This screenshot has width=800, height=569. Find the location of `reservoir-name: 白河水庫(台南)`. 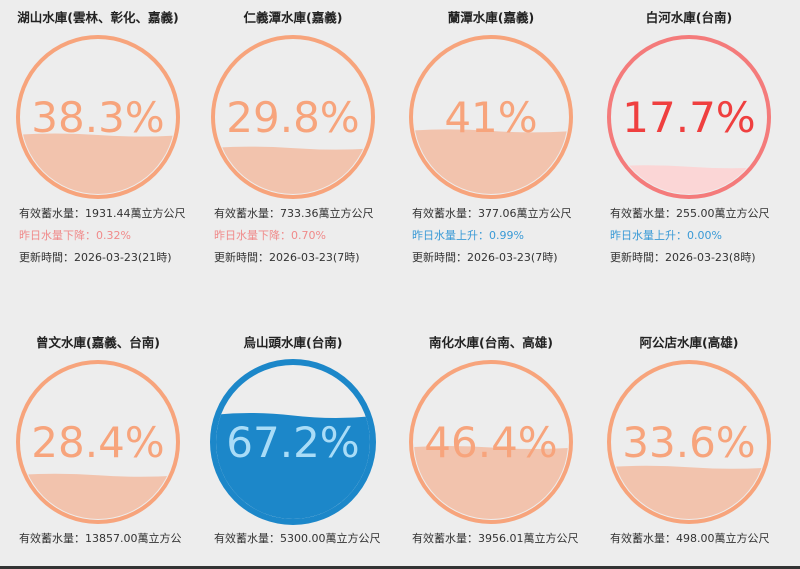

reservoir-name: 白河水庫(台南) is located at coordinates (689, 17).